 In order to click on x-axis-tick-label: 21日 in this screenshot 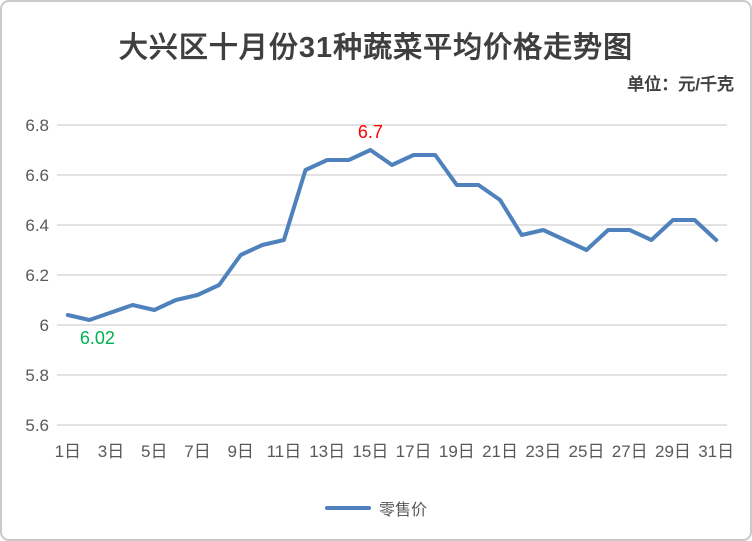, I will do `click(500, 451)`.